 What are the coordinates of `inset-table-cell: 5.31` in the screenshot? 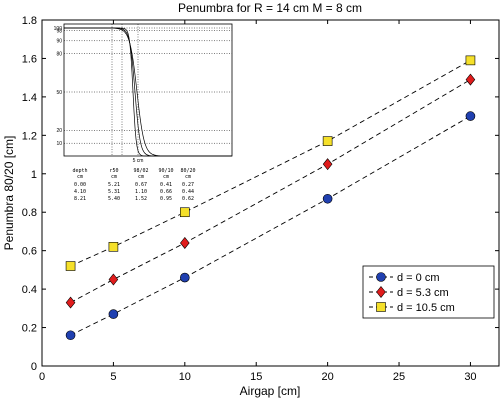 It's located at (114, 192).